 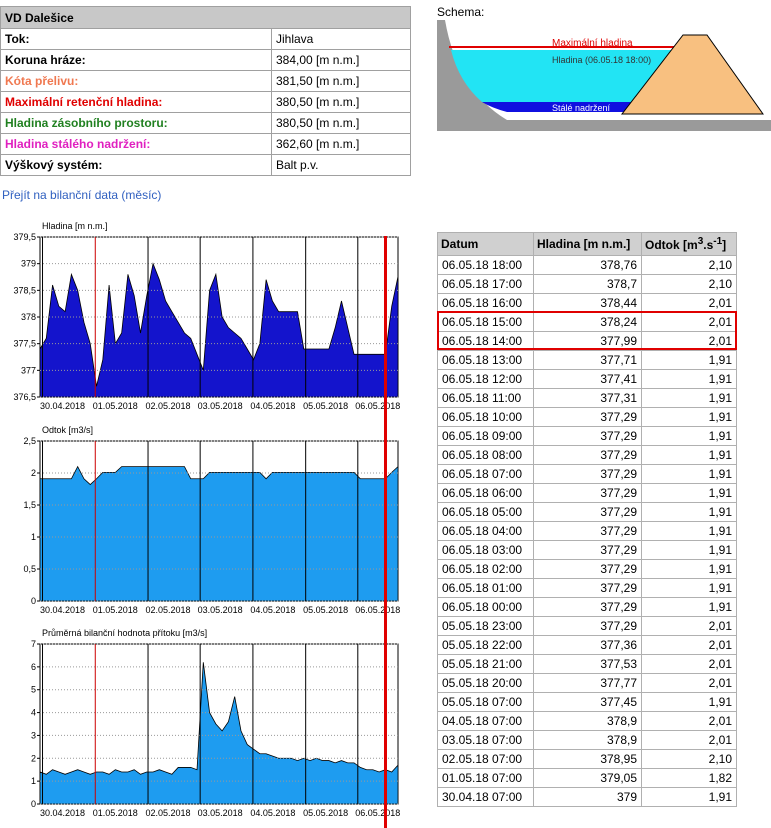 What do you see at coordinates (485, 759) in the screenshot?
I see `cell: 02.05.18 07:00` at bounding box center [485, 759].